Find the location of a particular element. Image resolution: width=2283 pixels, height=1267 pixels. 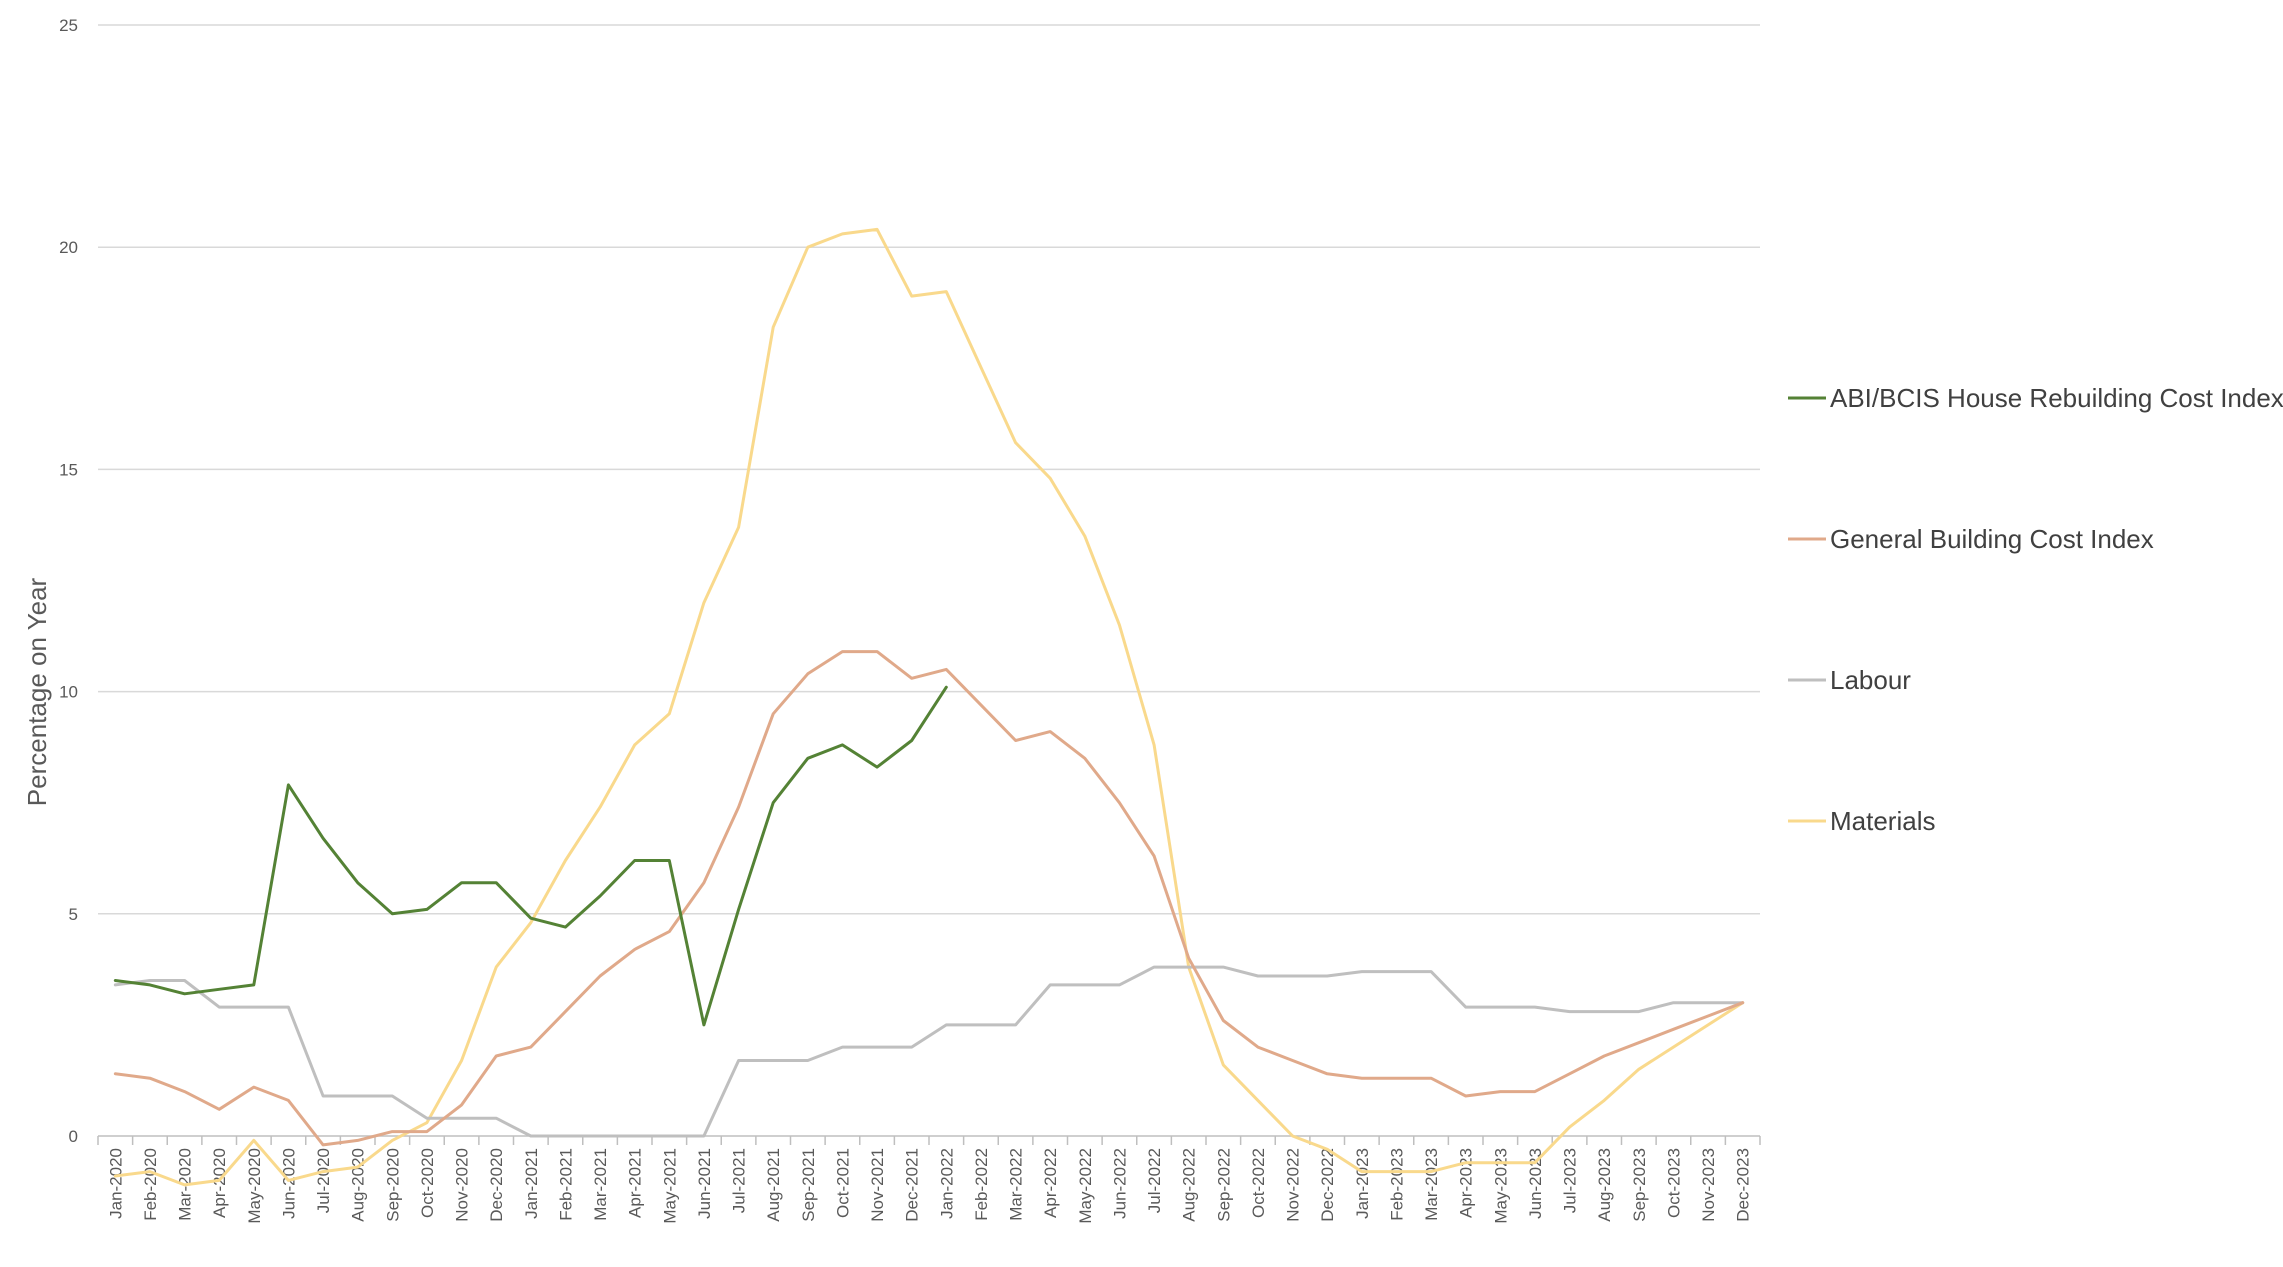

x-tick-label: Nov-2023 is located at coordinates (1708, 1185).